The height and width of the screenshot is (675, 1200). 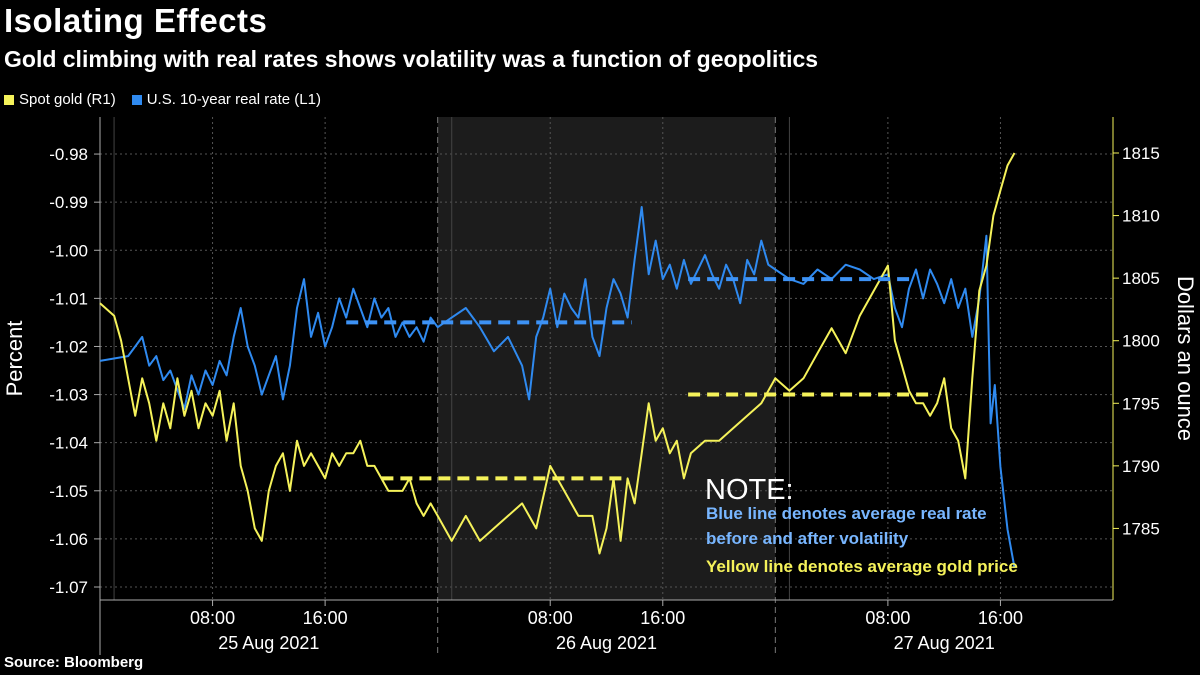 What do you see at coordinates (67, 99) in the screenshot?
I see `legend-label-gold: Spot gold (R1)` at bounding box center [67, 99].